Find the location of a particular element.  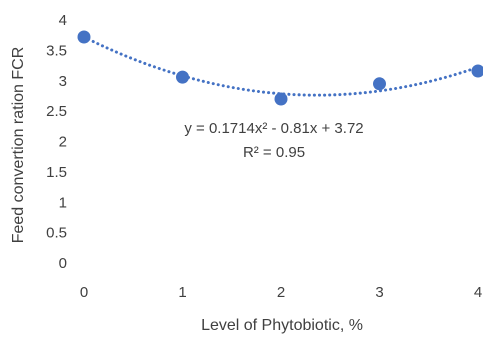

y-tick-label: 2 is located at coordinates (63, 142).